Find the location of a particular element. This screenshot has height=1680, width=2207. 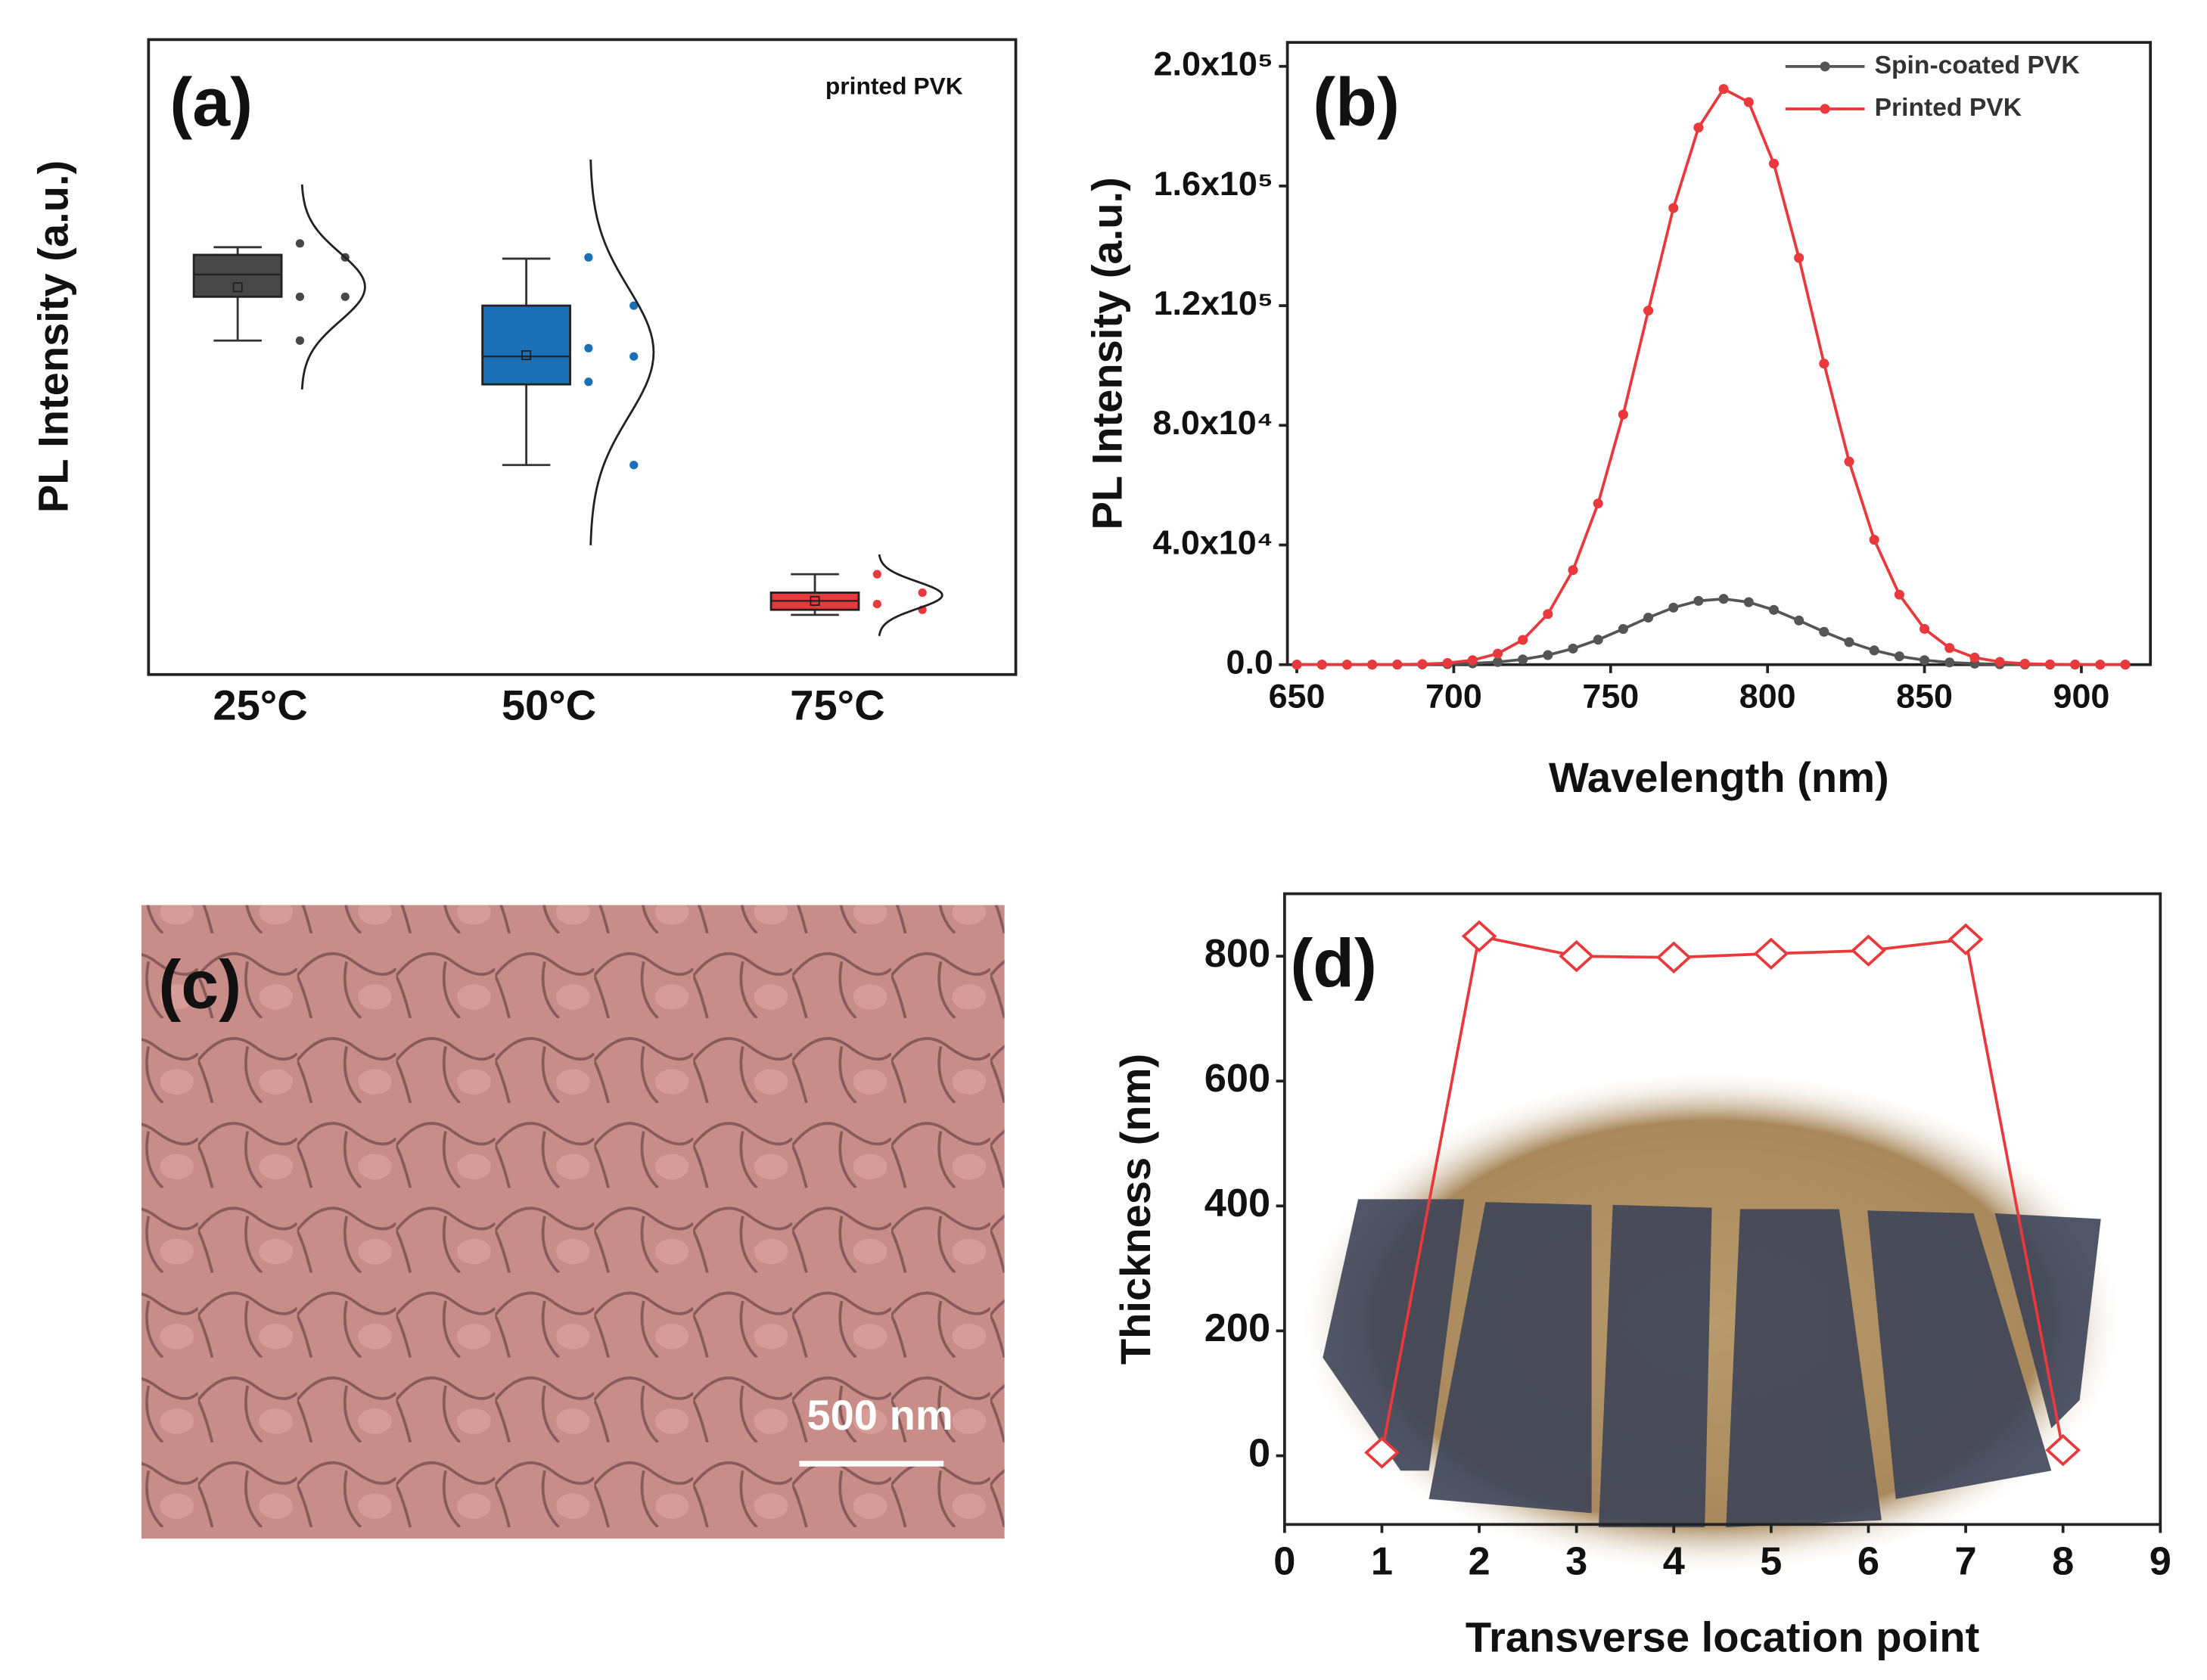

panel-label: (b) is located at coordinates (1356, 103).